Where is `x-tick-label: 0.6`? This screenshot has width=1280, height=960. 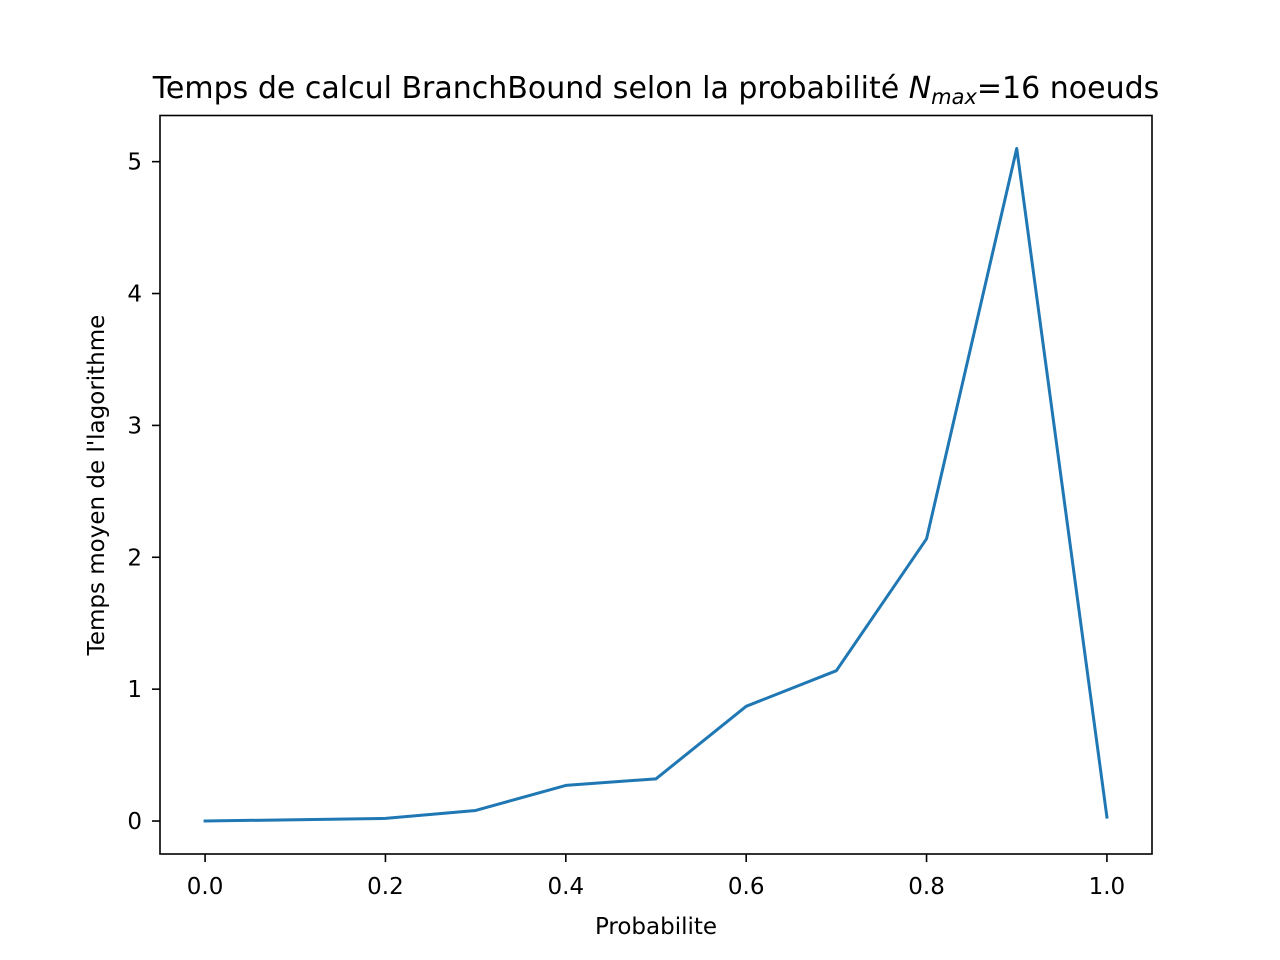
x-tick-label: 0.6 is located at coordinates (746, 887).